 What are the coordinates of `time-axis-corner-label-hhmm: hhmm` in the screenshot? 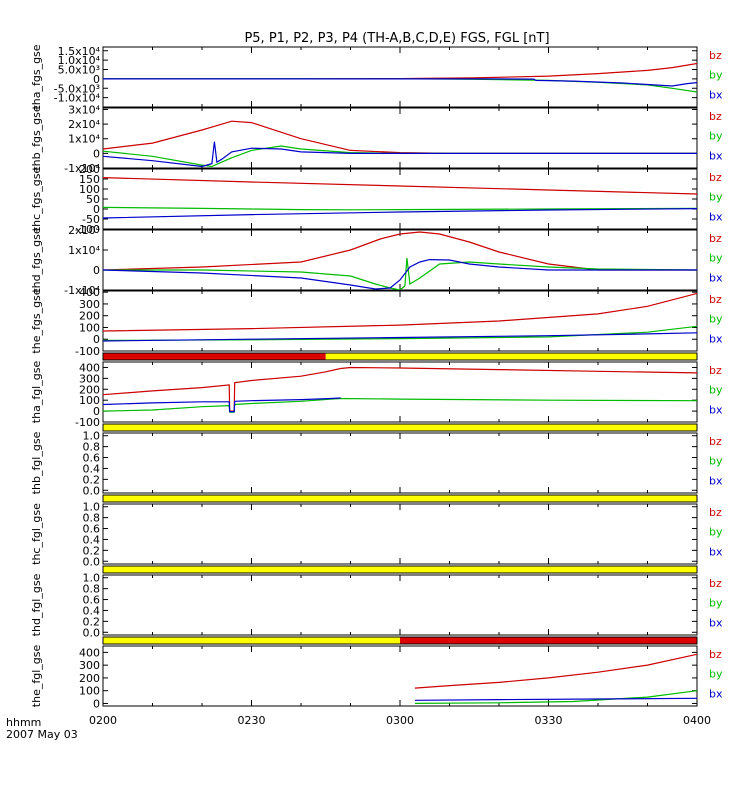 It's located at (23, 722).